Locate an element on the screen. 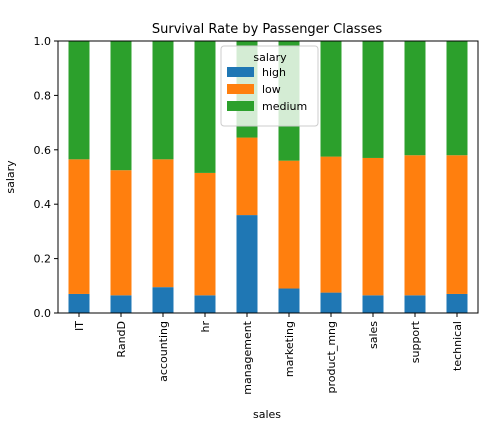 Image resolution: width=495 pixels, height=441 pixels. y-tick-label: 0.8 is located at coordinates (43, 95).